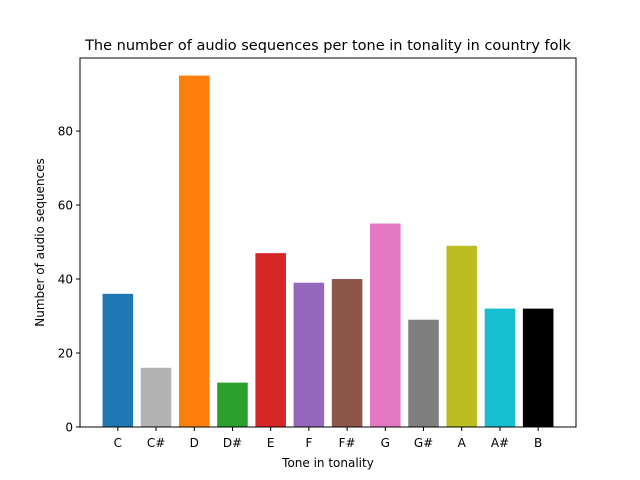 This screenshot has width=640, height=480. Describe the element at coordinates (270, 340) in the screenshot. I see `bar-e` at that location.